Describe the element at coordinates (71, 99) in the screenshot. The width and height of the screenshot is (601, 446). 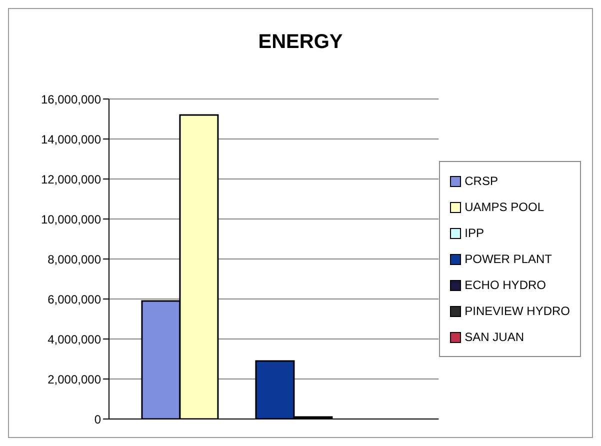
I see `y-tick-label: 16,000,000` at that location.